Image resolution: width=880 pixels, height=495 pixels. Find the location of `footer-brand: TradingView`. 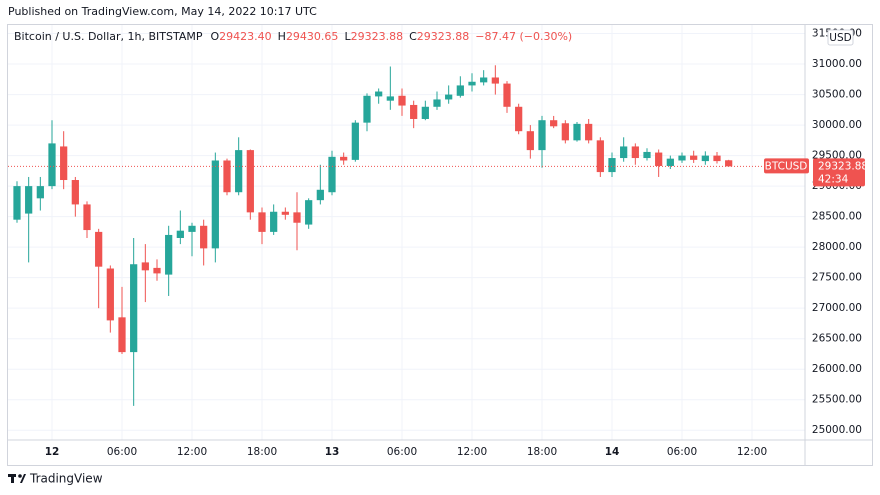

footer-brand: TradingView is located at coordinates (66, 479).